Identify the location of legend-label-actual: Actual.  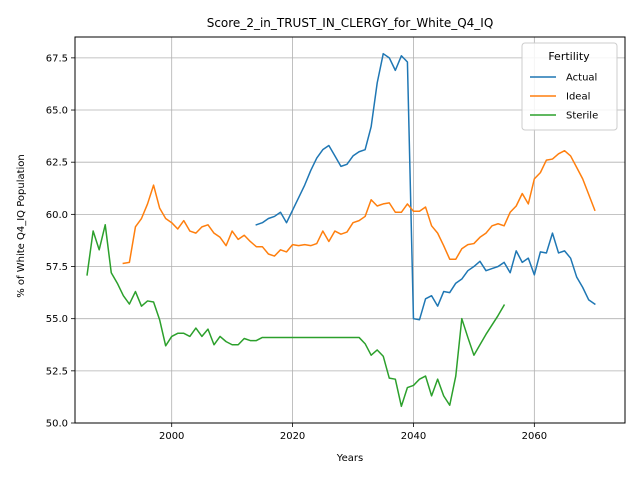
(581, 78).